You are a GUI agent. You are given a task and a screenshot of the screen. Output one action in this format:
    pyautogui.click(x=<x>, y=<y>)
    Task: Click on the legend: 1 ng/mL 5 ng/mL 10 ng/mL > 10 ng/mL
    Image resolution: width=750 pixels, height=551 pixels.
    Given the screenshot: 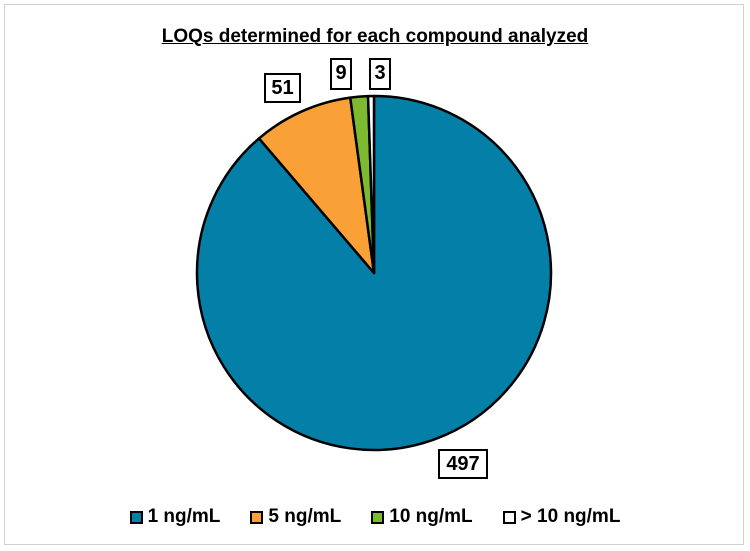 What is the action you would take?
    pyautogui.click(x=375, y=517)
    